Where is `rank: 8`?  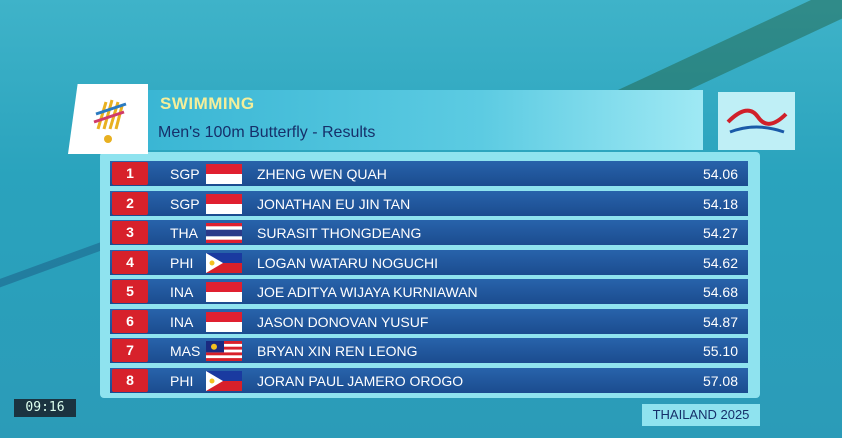 rank: 8 is located at coordinates (130, 380).